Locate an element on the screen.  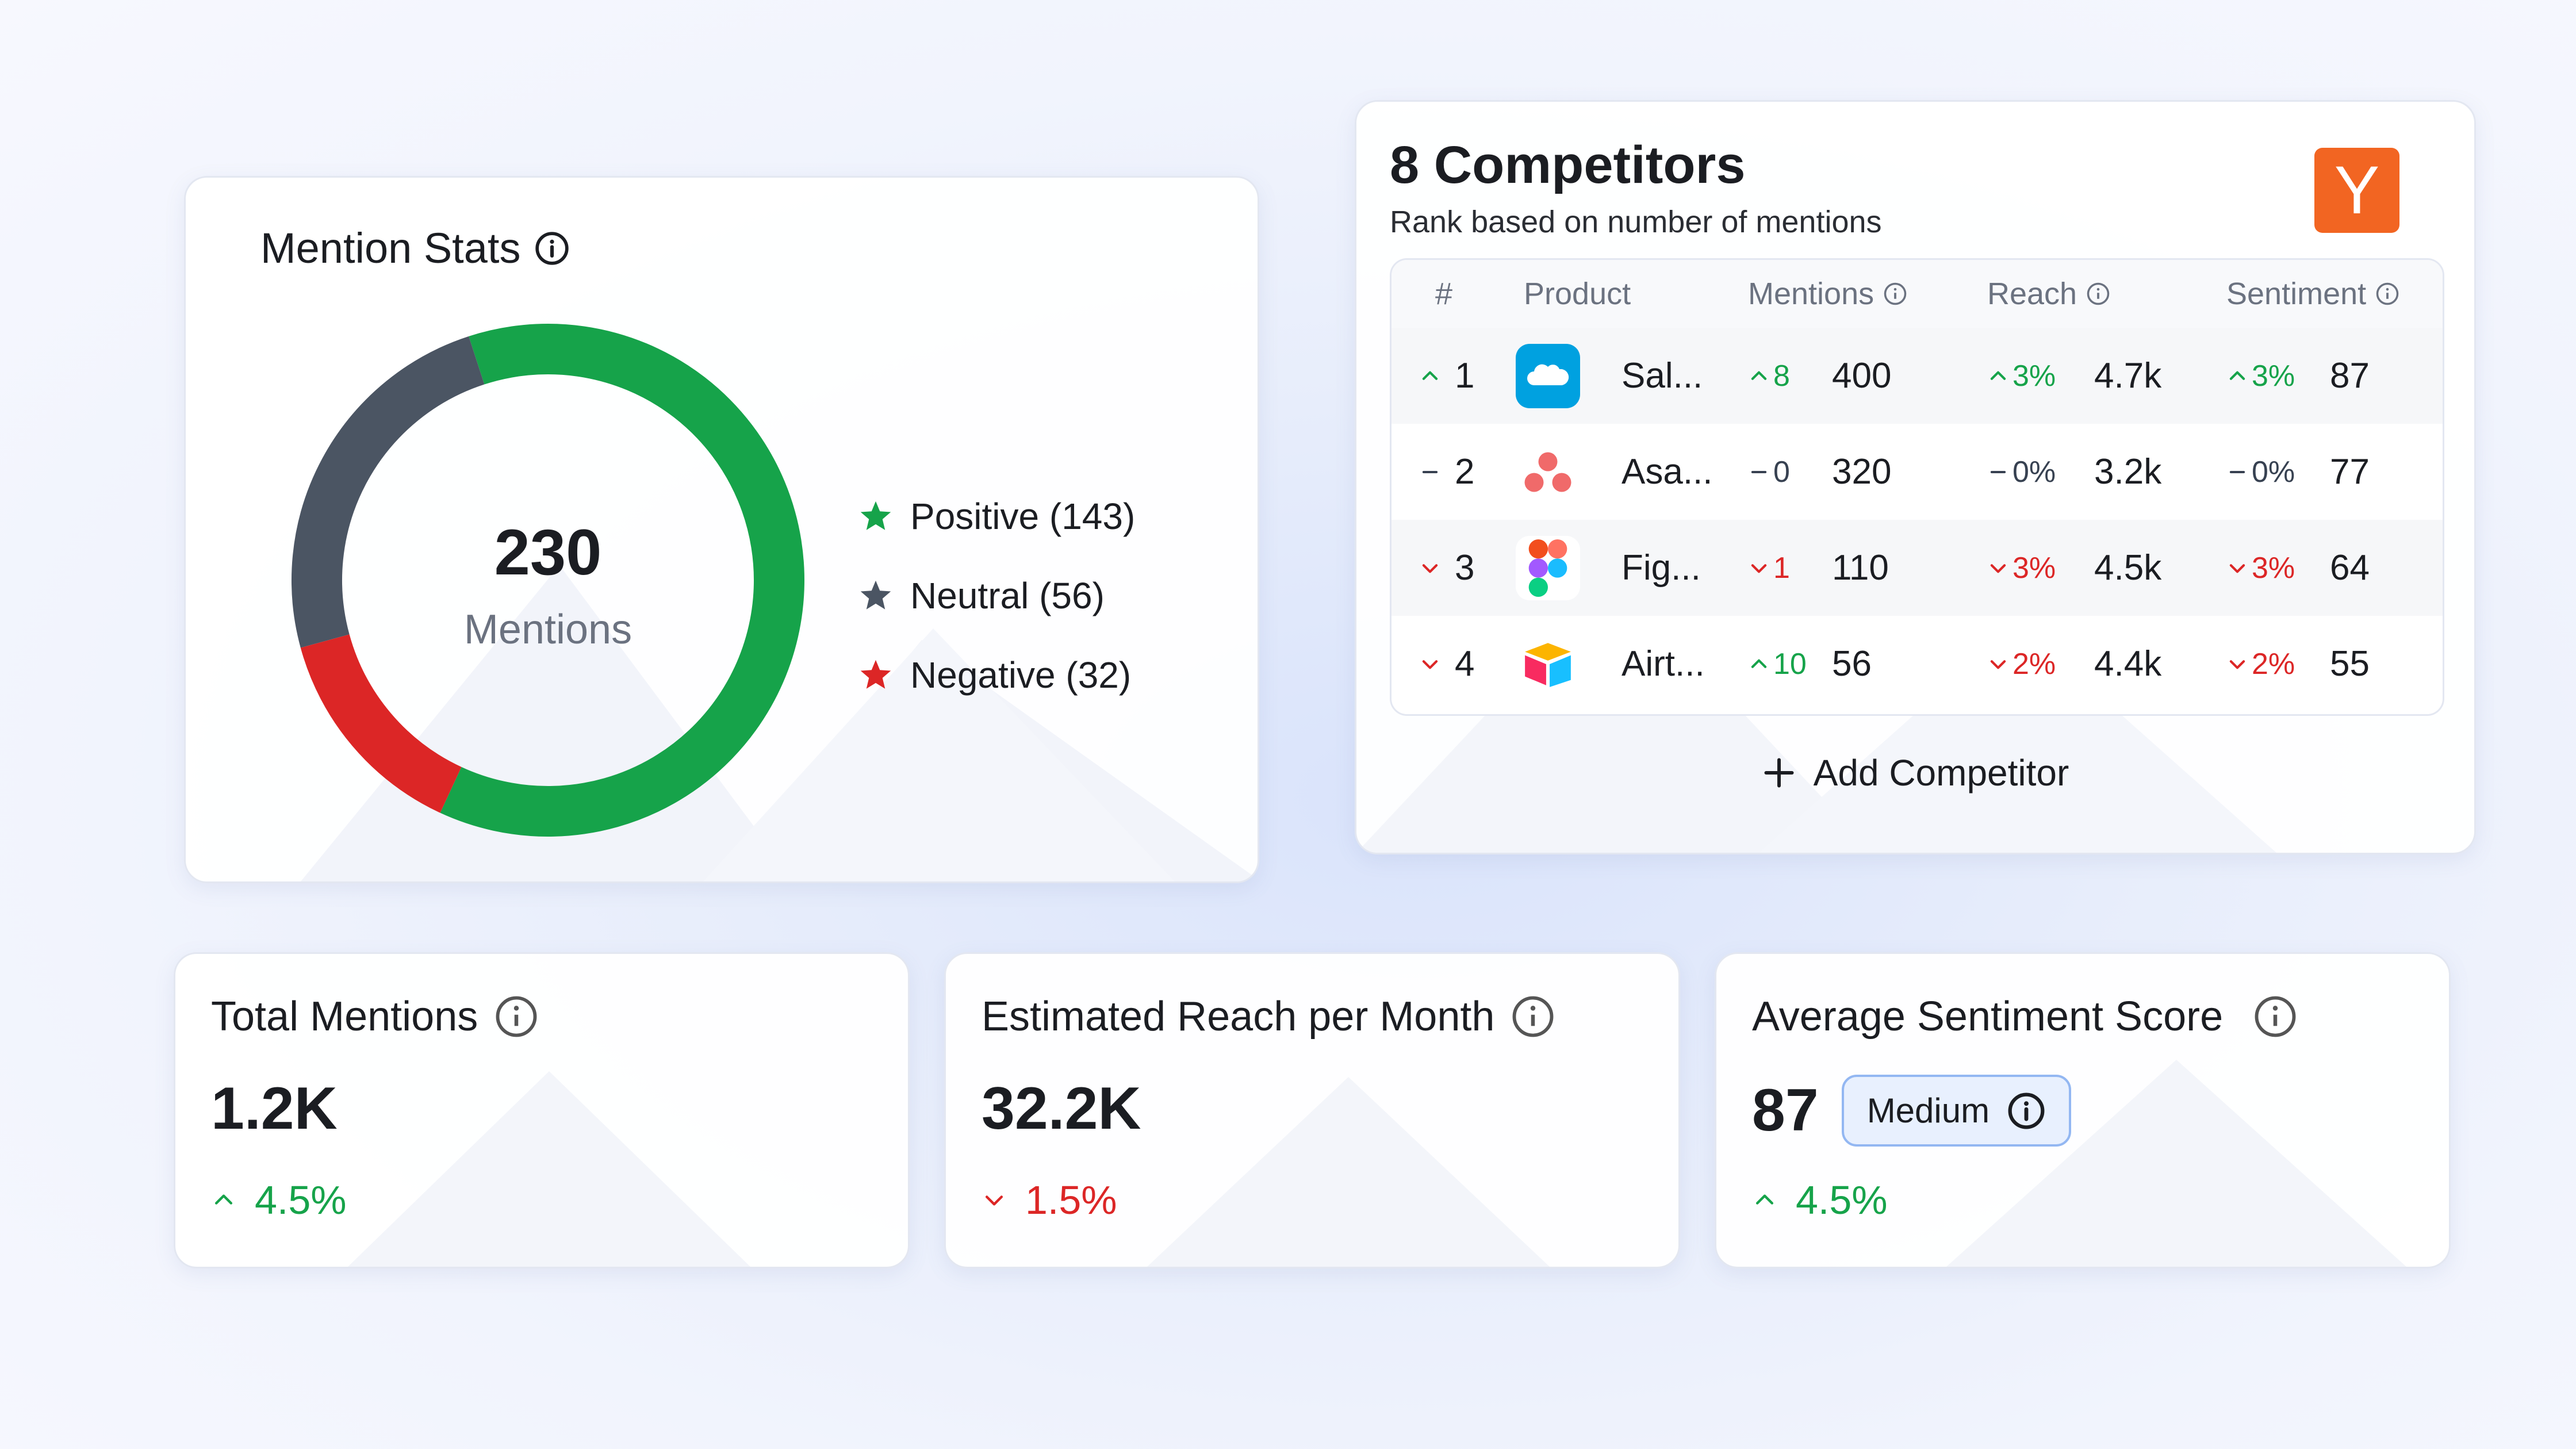
header-rank-label: # is located at coordinates (1444, 294).